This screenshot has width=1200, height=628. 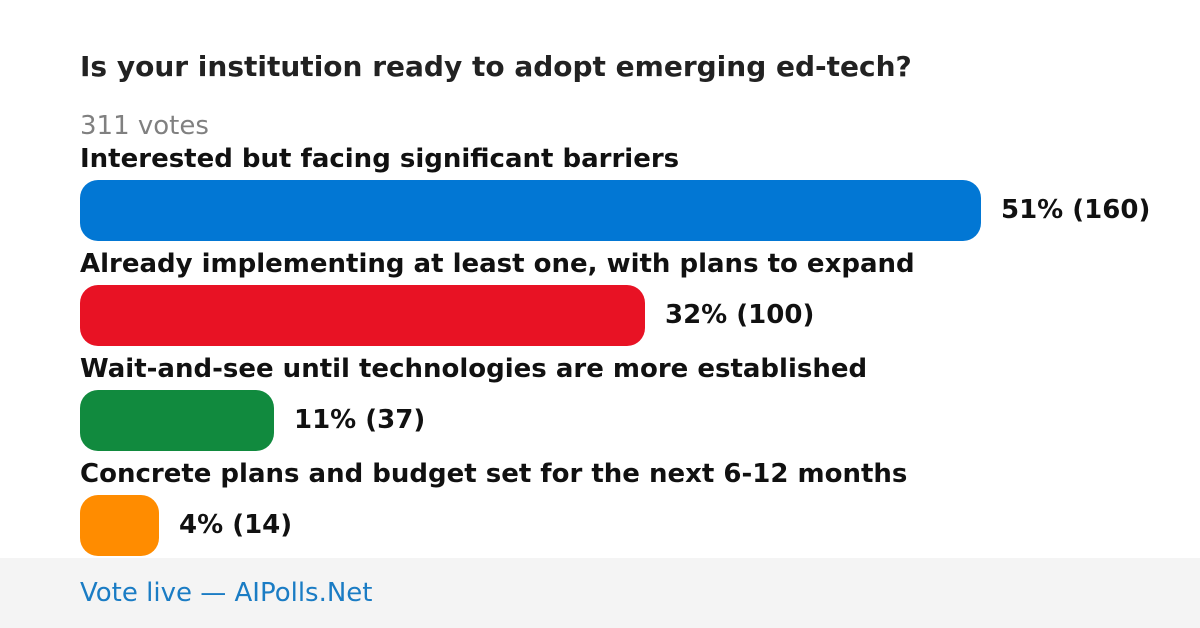 What do you see at coordinates (1076, 210) in the screenshot?
I see `option-value-label: 51% (160)` at bounding box center [1076, 210].